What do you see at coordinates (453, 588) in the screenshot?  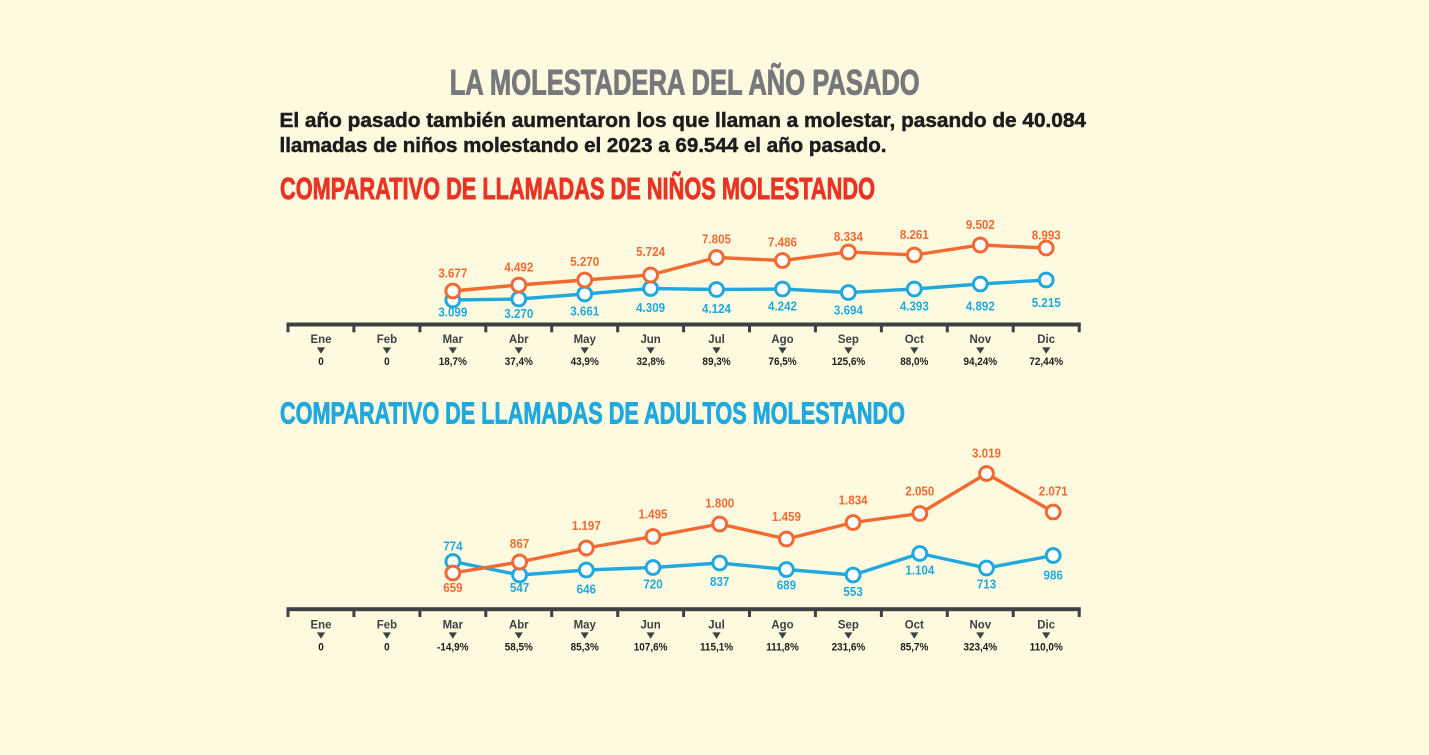 I see `svg-text: 659` at bounding box center [453, 588].